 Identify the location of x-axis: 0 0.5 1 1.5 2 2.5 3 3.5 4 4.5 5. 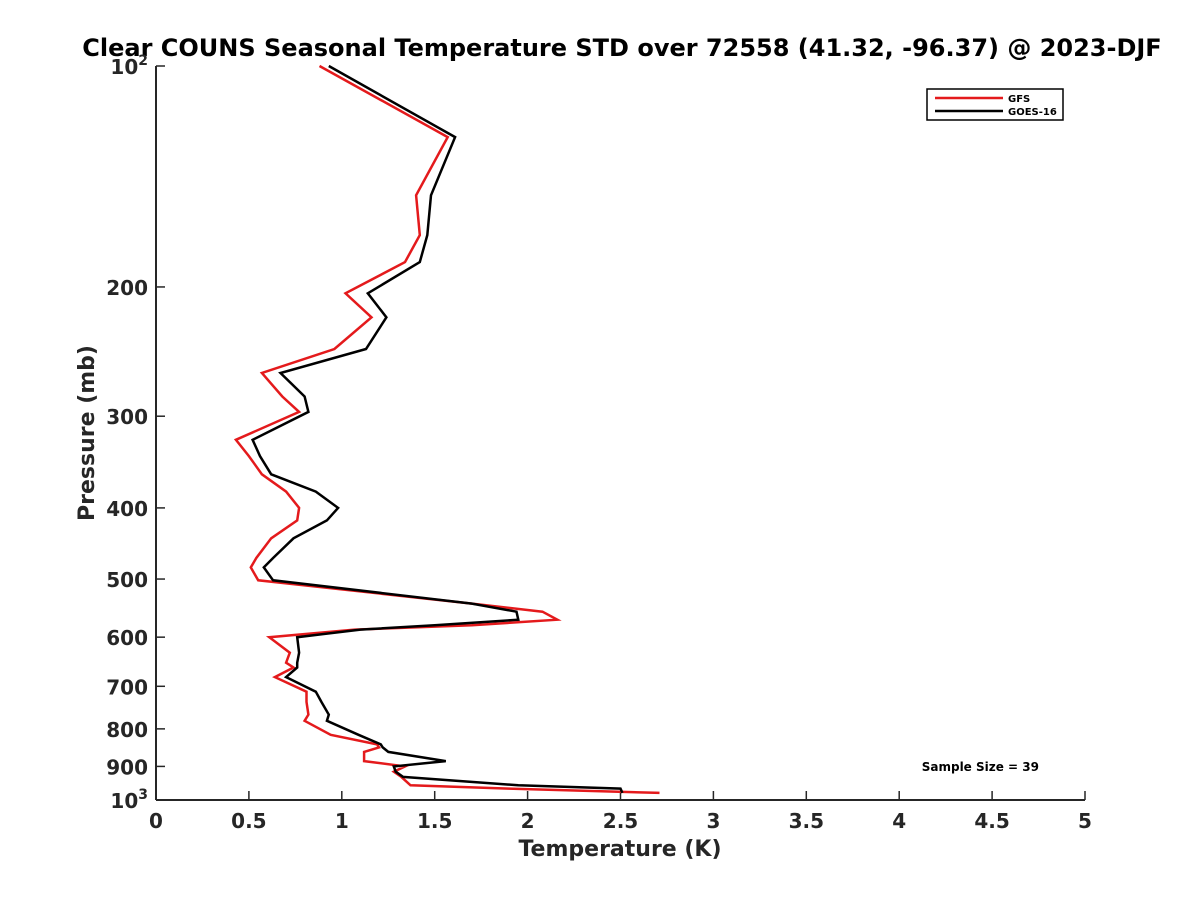
(620, 812).